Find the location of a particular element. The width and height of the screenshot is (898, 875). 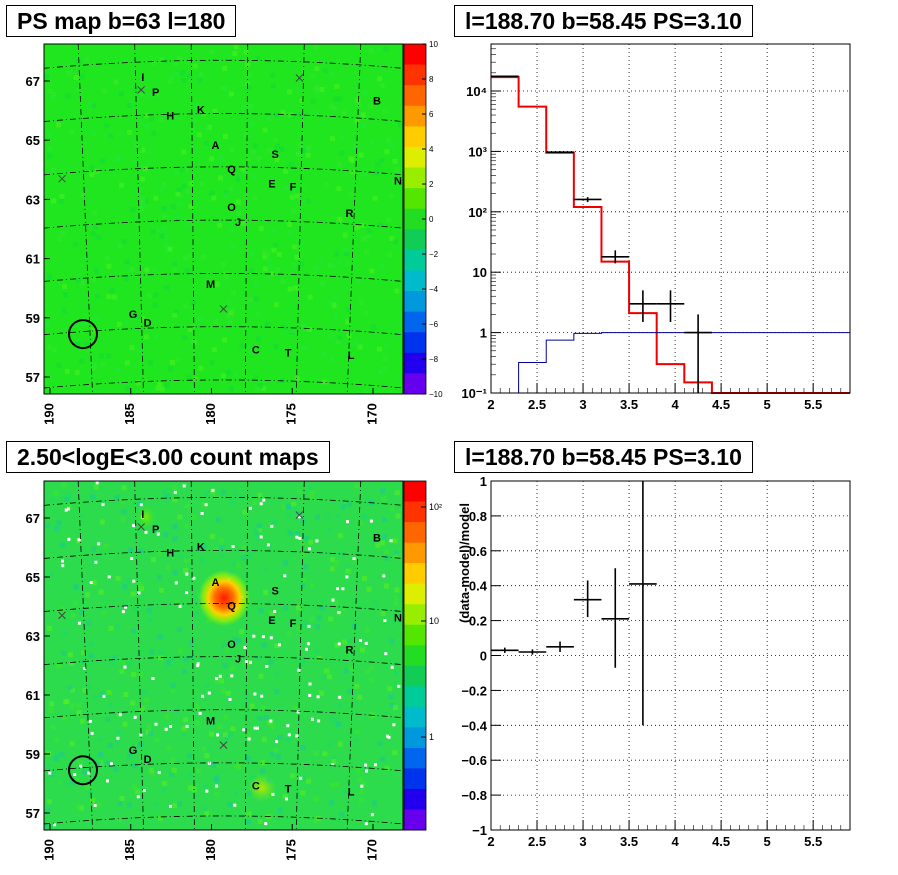

y-tick-label: 0.2 is located at coordinates (478, 621).